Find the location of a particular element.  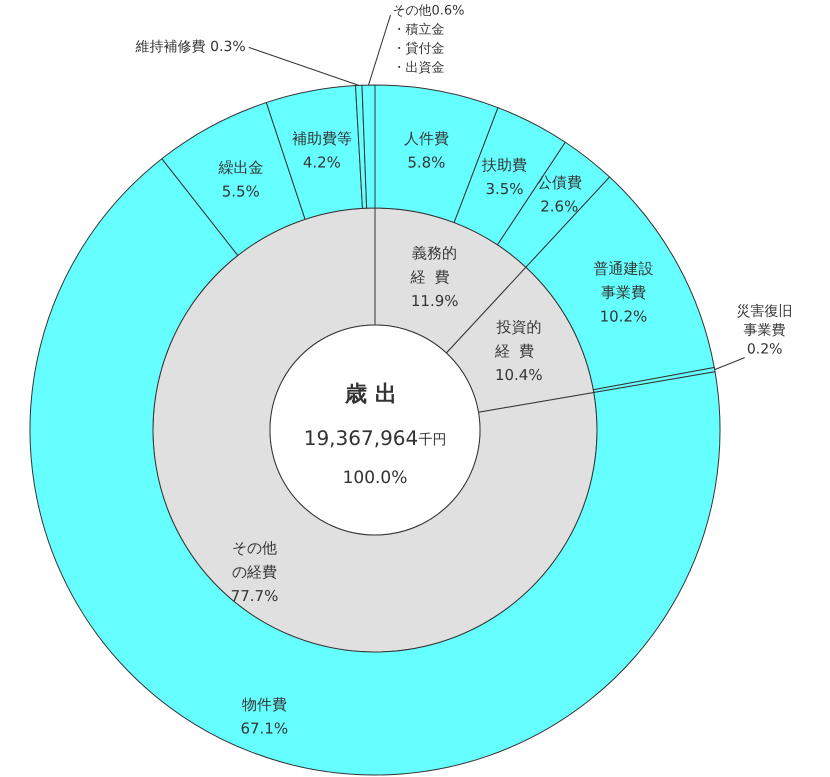

text: 歳出 is located at coordinates (374, 395).